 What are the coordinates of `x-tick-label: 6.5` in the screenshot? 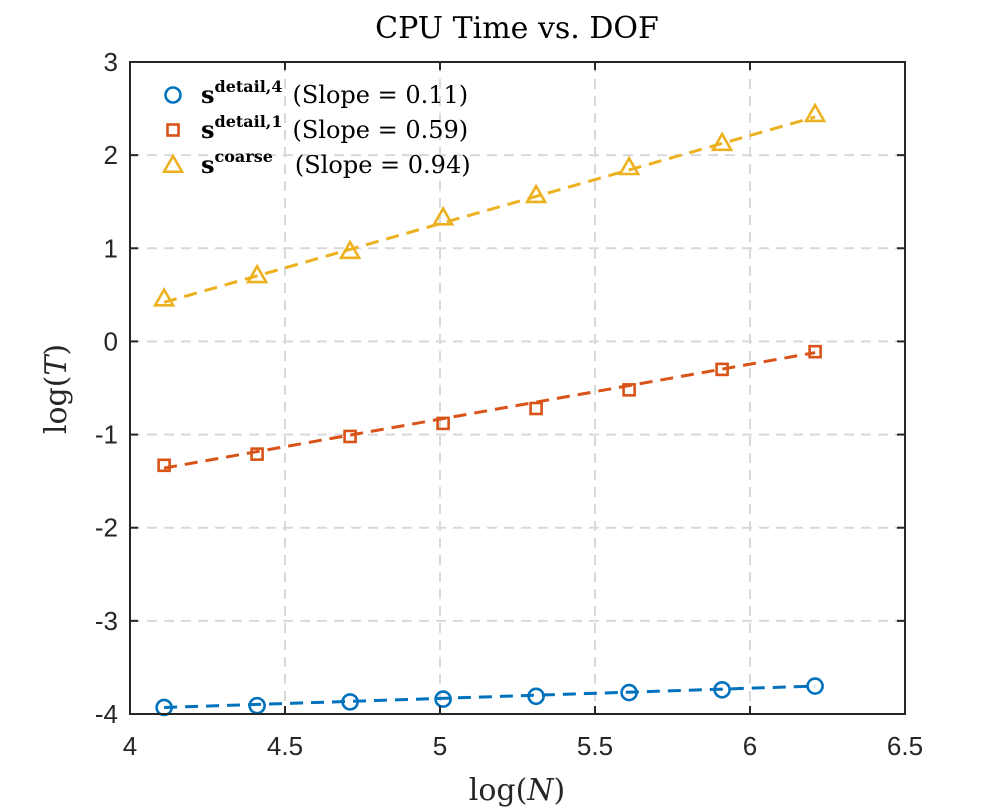 It's located at (905, 746).